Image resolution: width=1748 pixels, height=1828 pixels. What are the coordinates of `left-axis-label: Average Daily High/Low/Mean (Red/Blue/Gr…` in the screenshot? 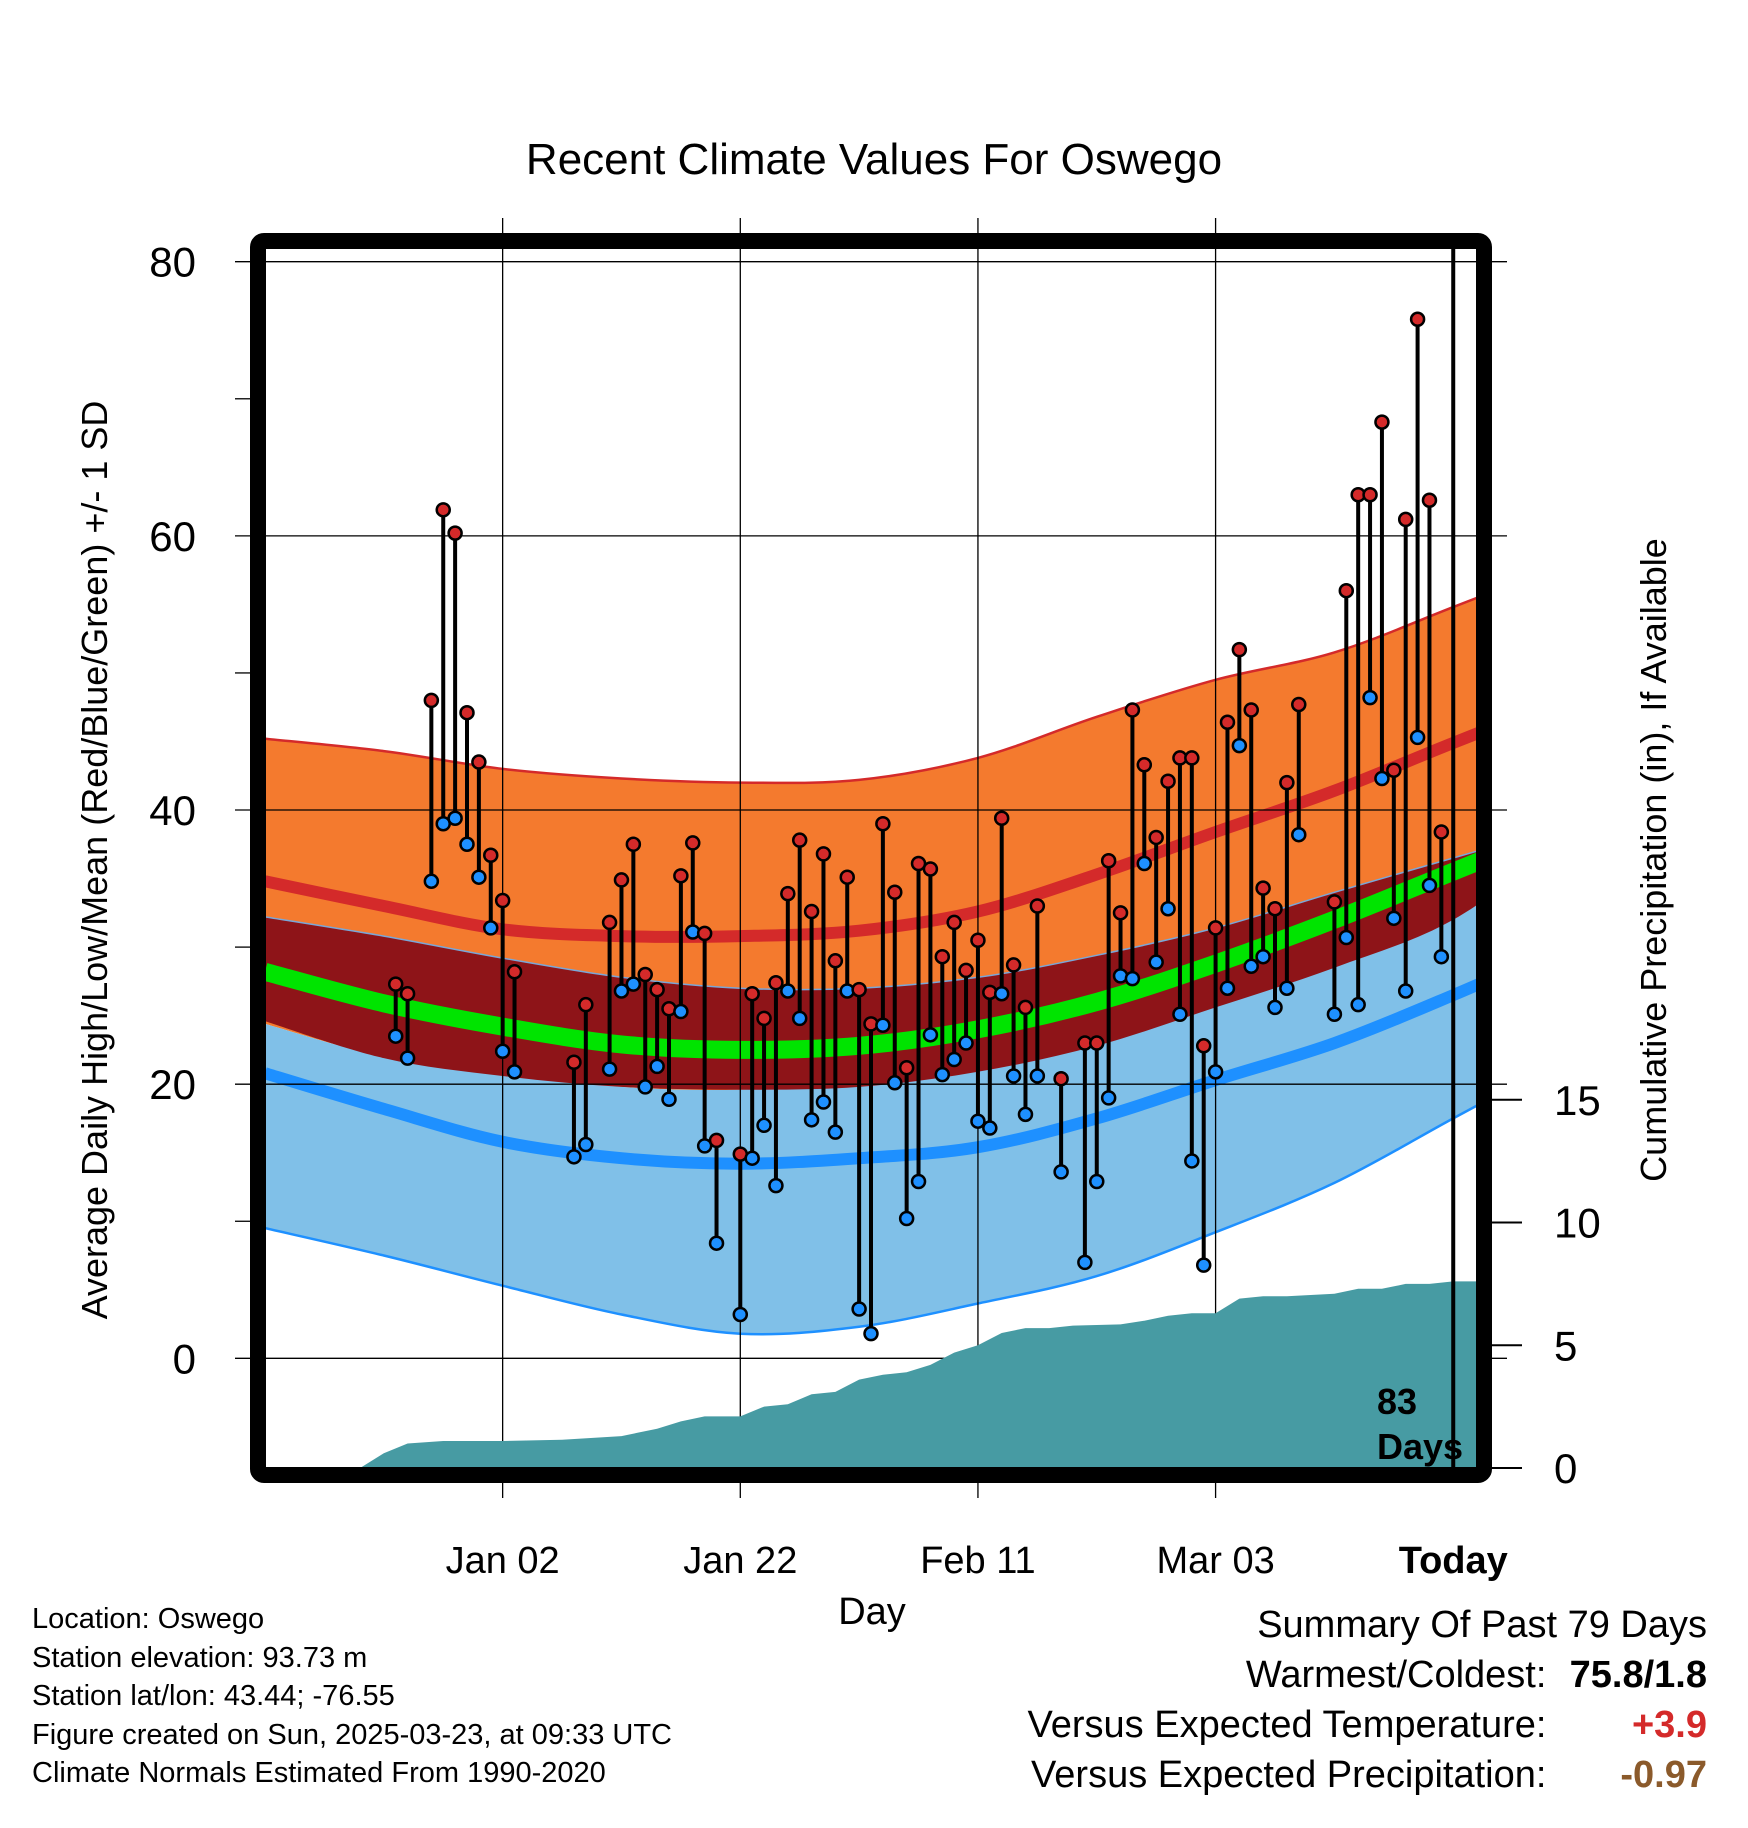 It's located at (94, 860).